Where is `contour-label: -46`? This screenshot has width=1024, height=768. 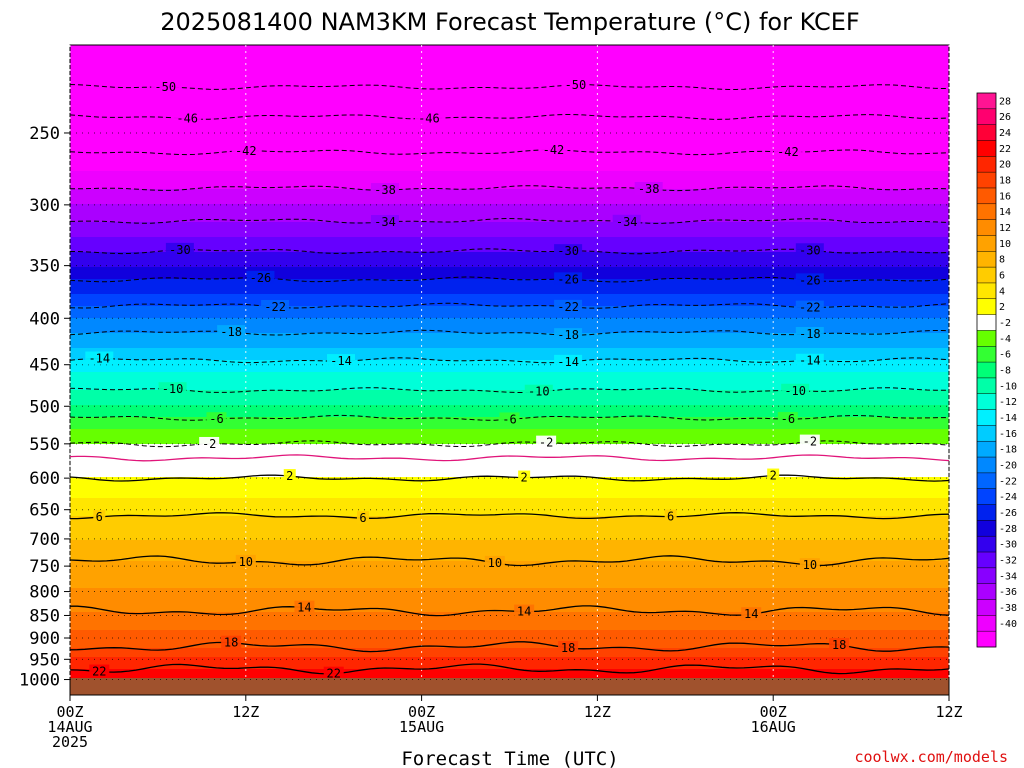 contour-label: -46 is located at coordinates (429, 119).